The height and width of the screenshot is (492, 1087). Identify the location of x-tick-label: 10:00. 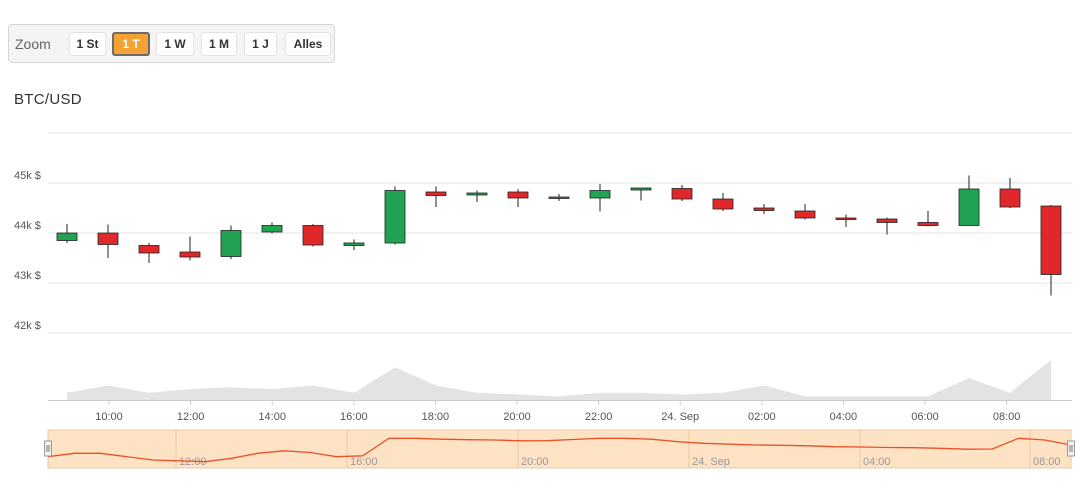
(109, 417).